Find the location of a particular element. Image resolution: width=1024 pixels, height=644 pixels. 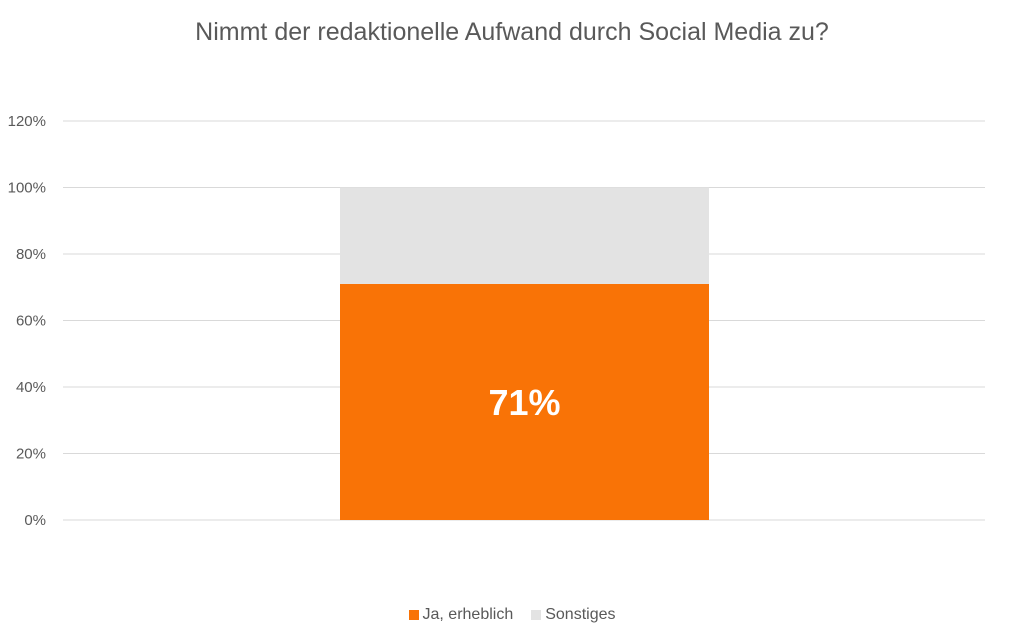

y-tick-label: 60% is located at coordinates (31, 321).